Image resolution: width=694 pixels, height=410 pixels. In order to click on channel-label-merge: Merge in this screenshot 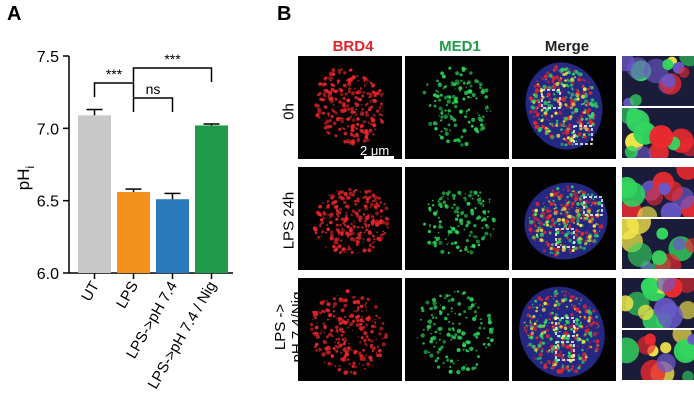, I will do `click(567, 46)`.